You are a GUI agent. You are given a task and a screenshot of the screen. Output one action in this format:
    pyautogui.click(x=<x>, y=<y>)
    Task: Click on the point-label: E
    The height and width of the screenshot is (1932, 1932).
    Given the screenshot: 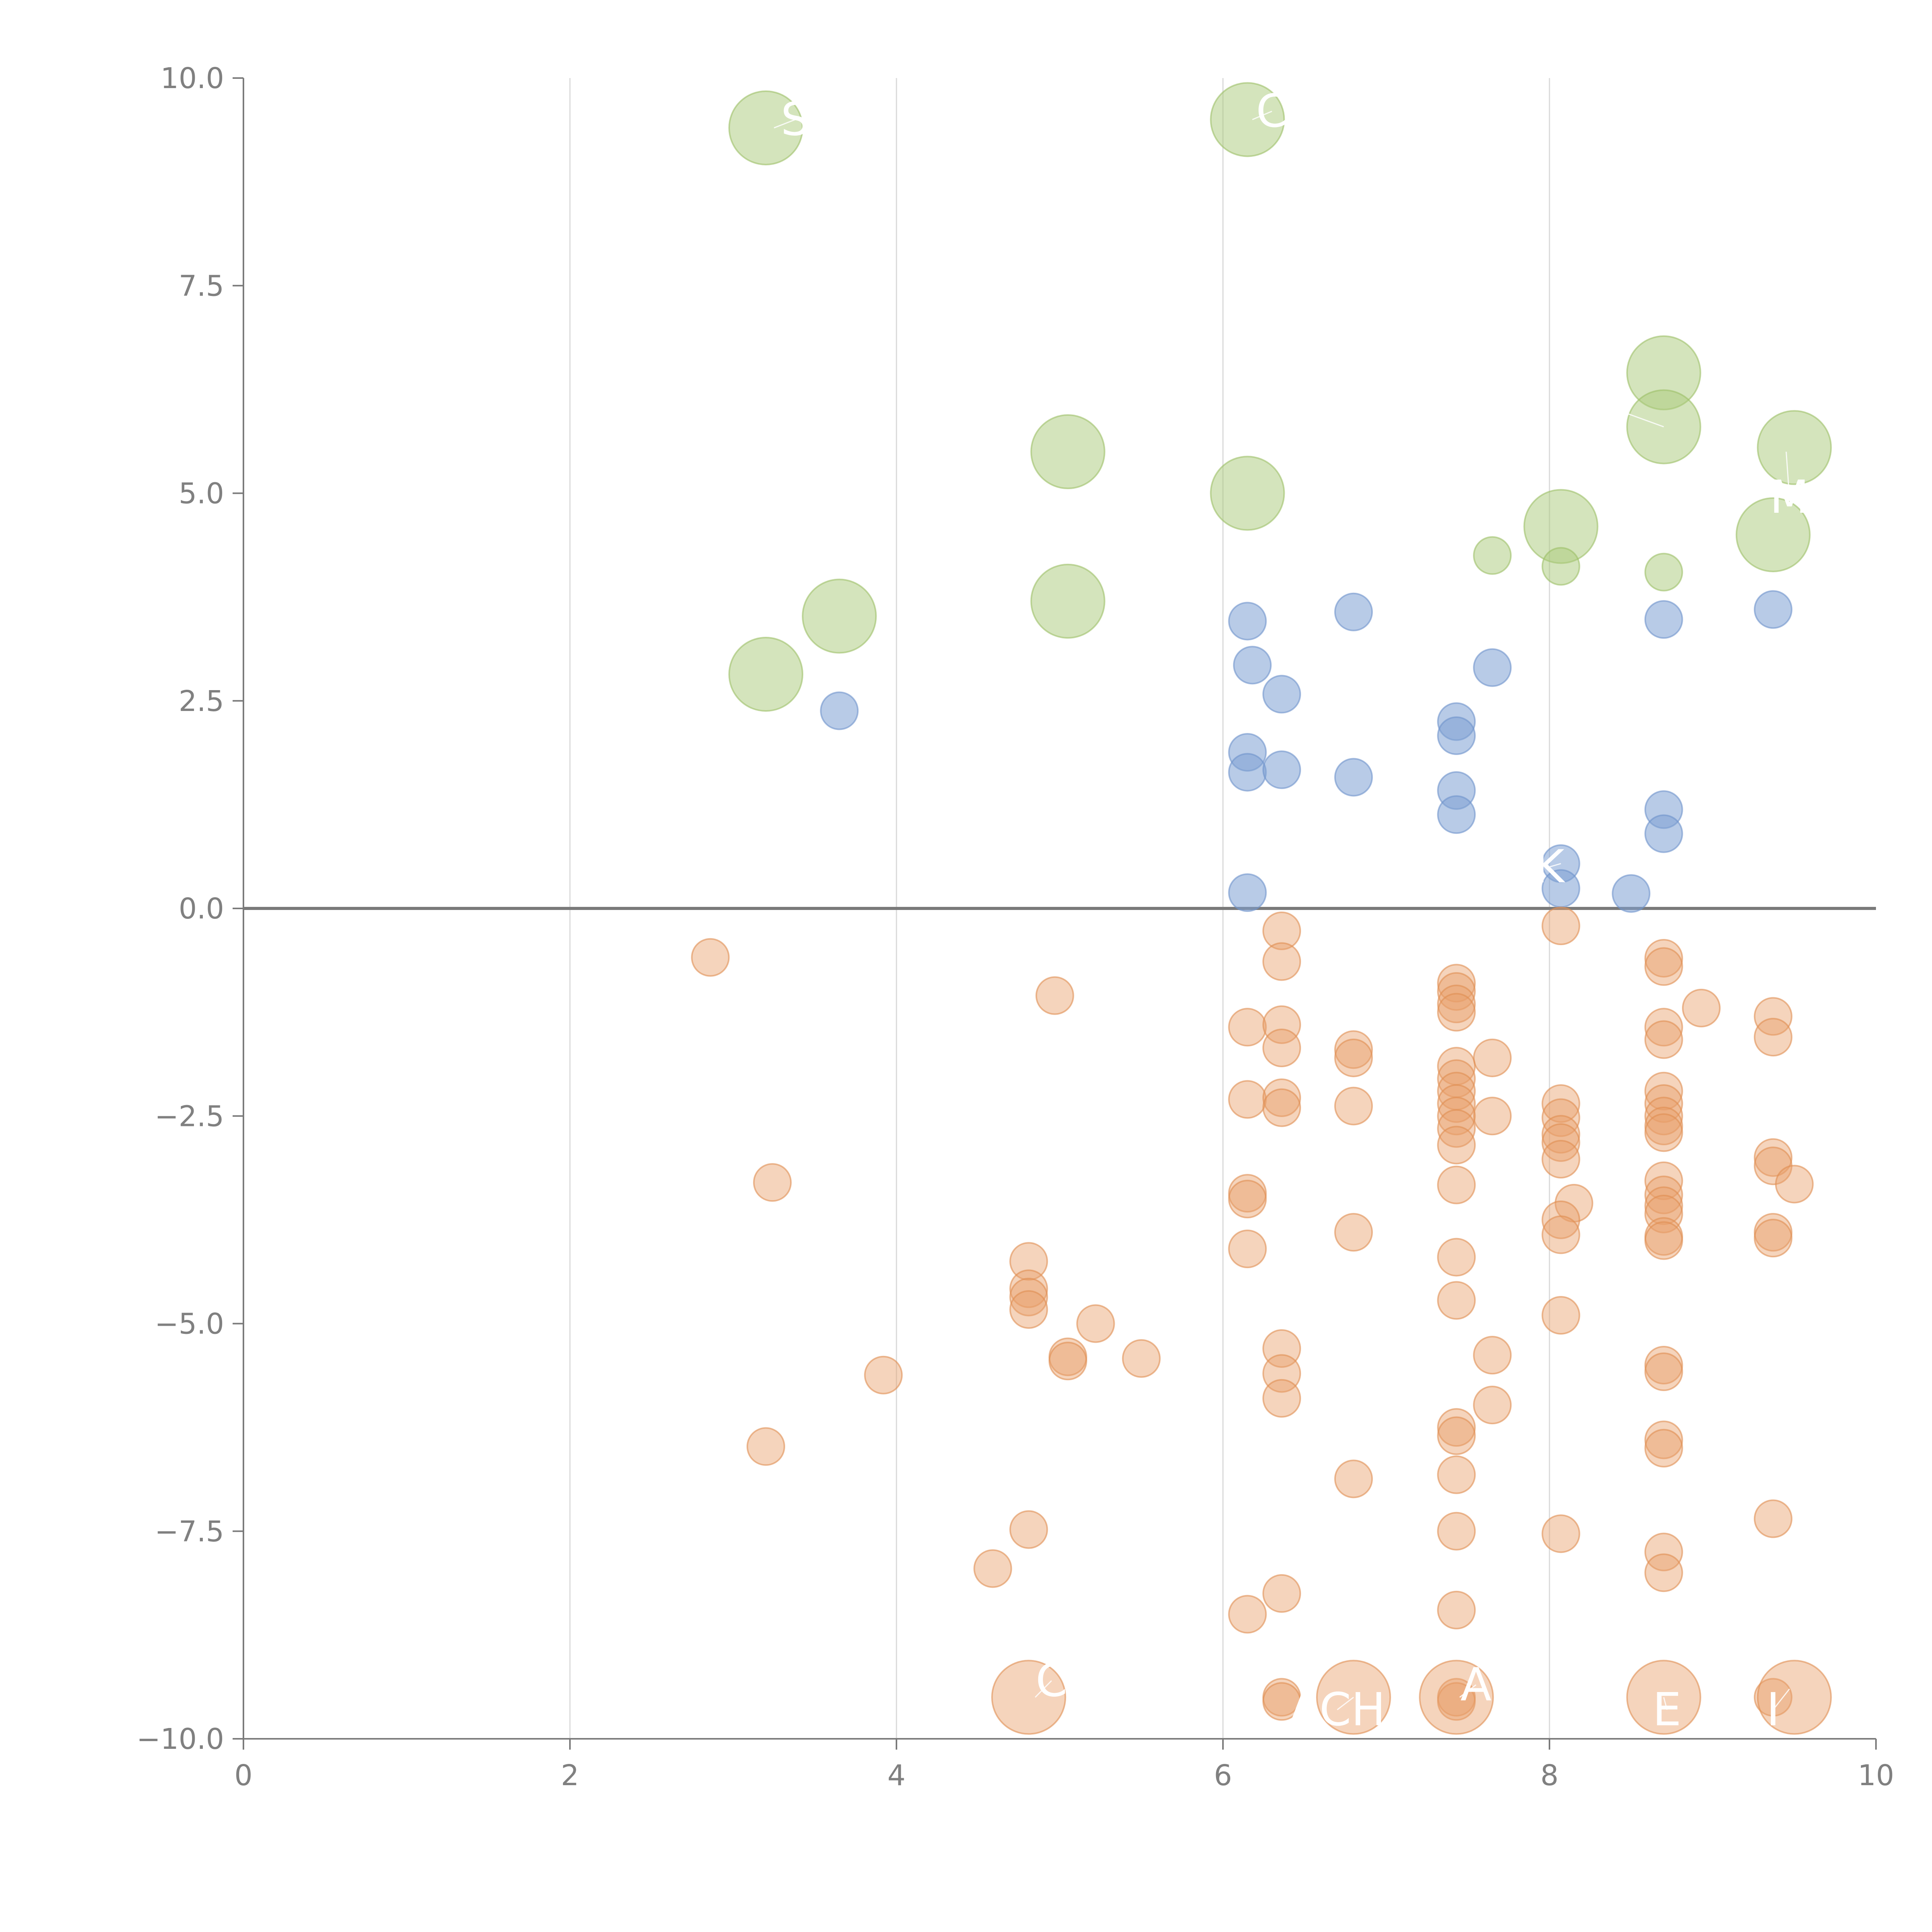 What is the action you would take?
    pyautogui.click(x=1668, y=1710)
    